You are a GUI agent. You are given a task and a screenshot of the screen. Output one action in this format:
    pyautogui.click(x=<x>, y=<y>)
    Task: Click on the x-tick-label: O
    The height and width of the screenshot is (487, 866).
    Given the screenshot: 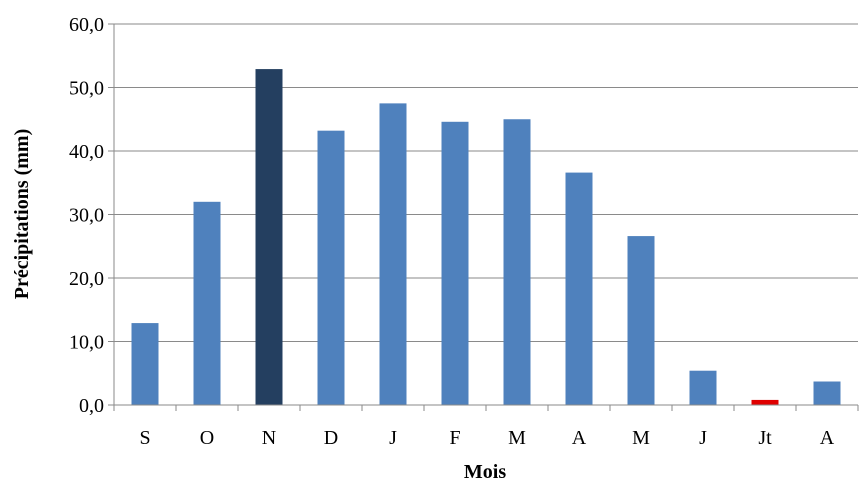 What is the action you would take?
    pyautogui.click(x=207, y=438)
    